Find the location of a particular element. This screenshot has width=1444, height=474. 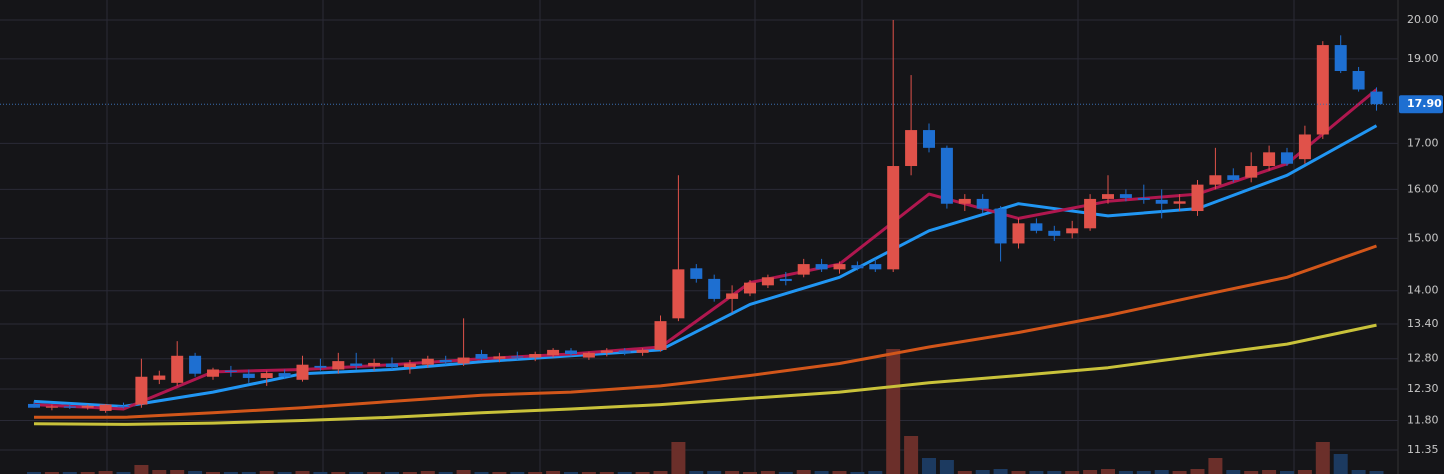

y-tick-label: 16.00 is located at coordinates (1423, 188).